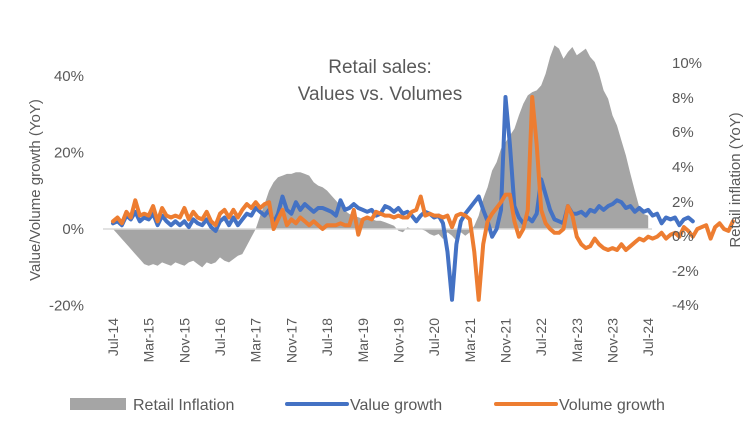  Describe the element at coordinates (113, 337) in the screenshot. I see `x-tick-label: Jul-14` at that location.